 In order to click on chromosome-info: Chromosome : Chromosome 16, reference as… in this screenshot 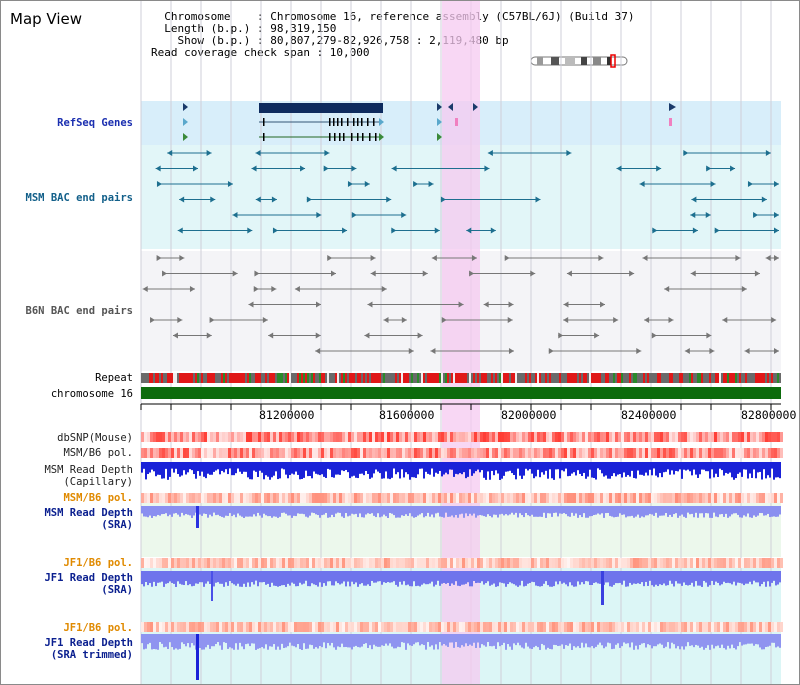, I will do `click(392, 35)`.